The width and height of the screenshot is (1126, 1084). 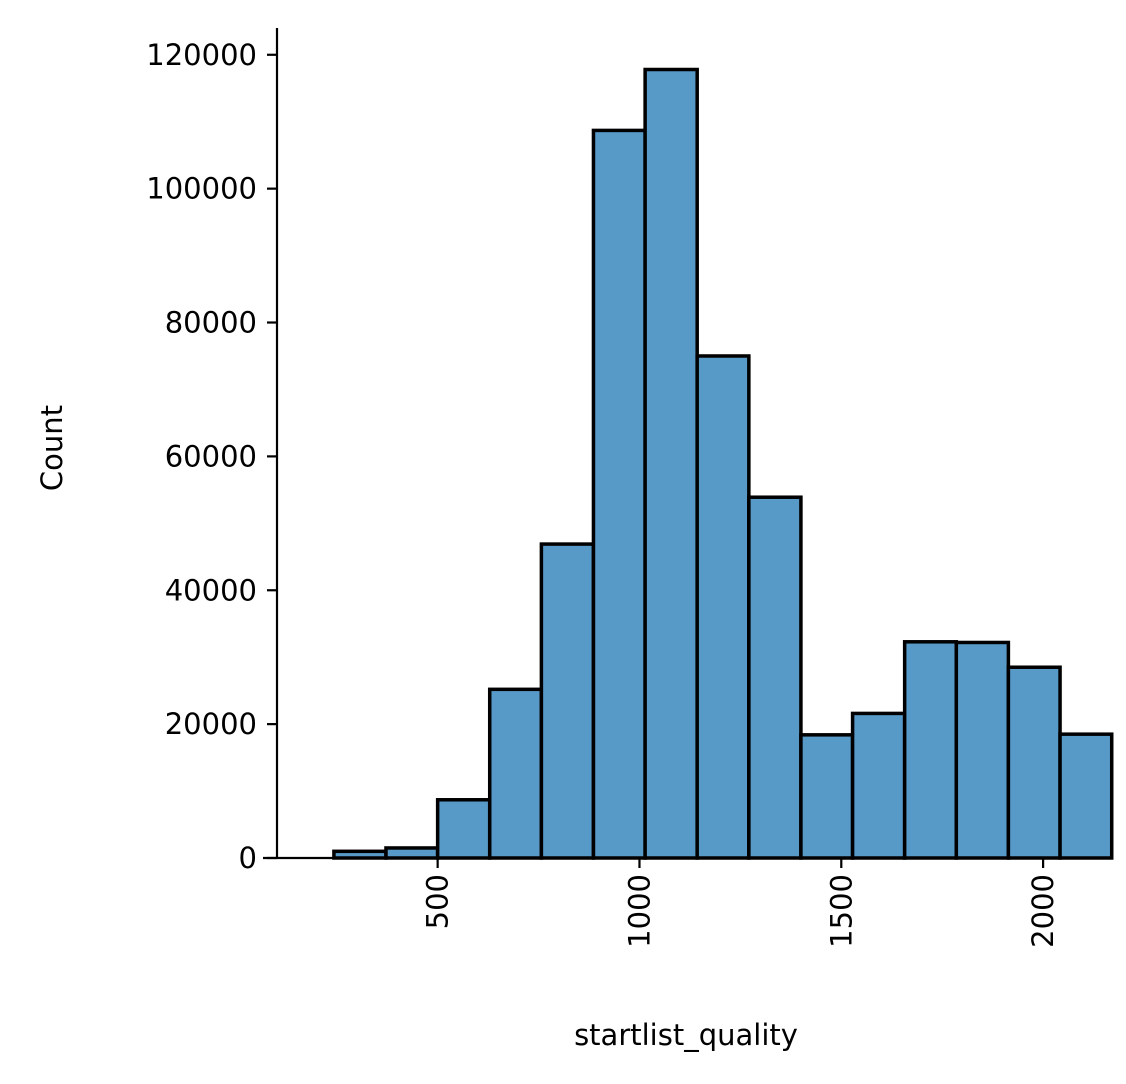 I want to click on y-tick-label: 120000, so click(x=201, y=55).